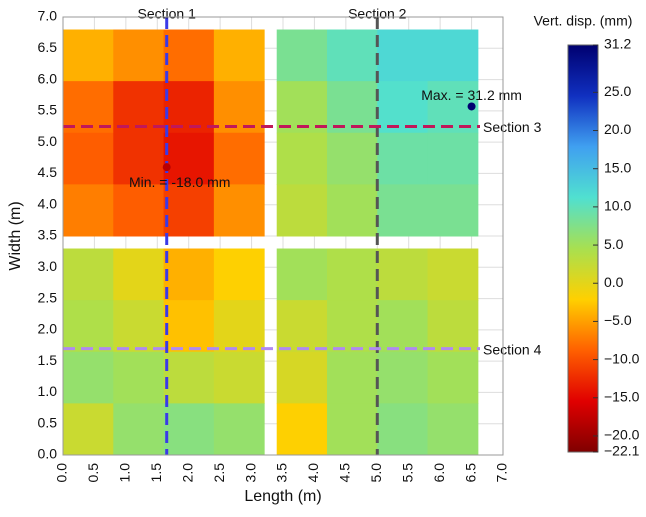  I want to click on y-tick-label: 6.0, so click(48, 78).